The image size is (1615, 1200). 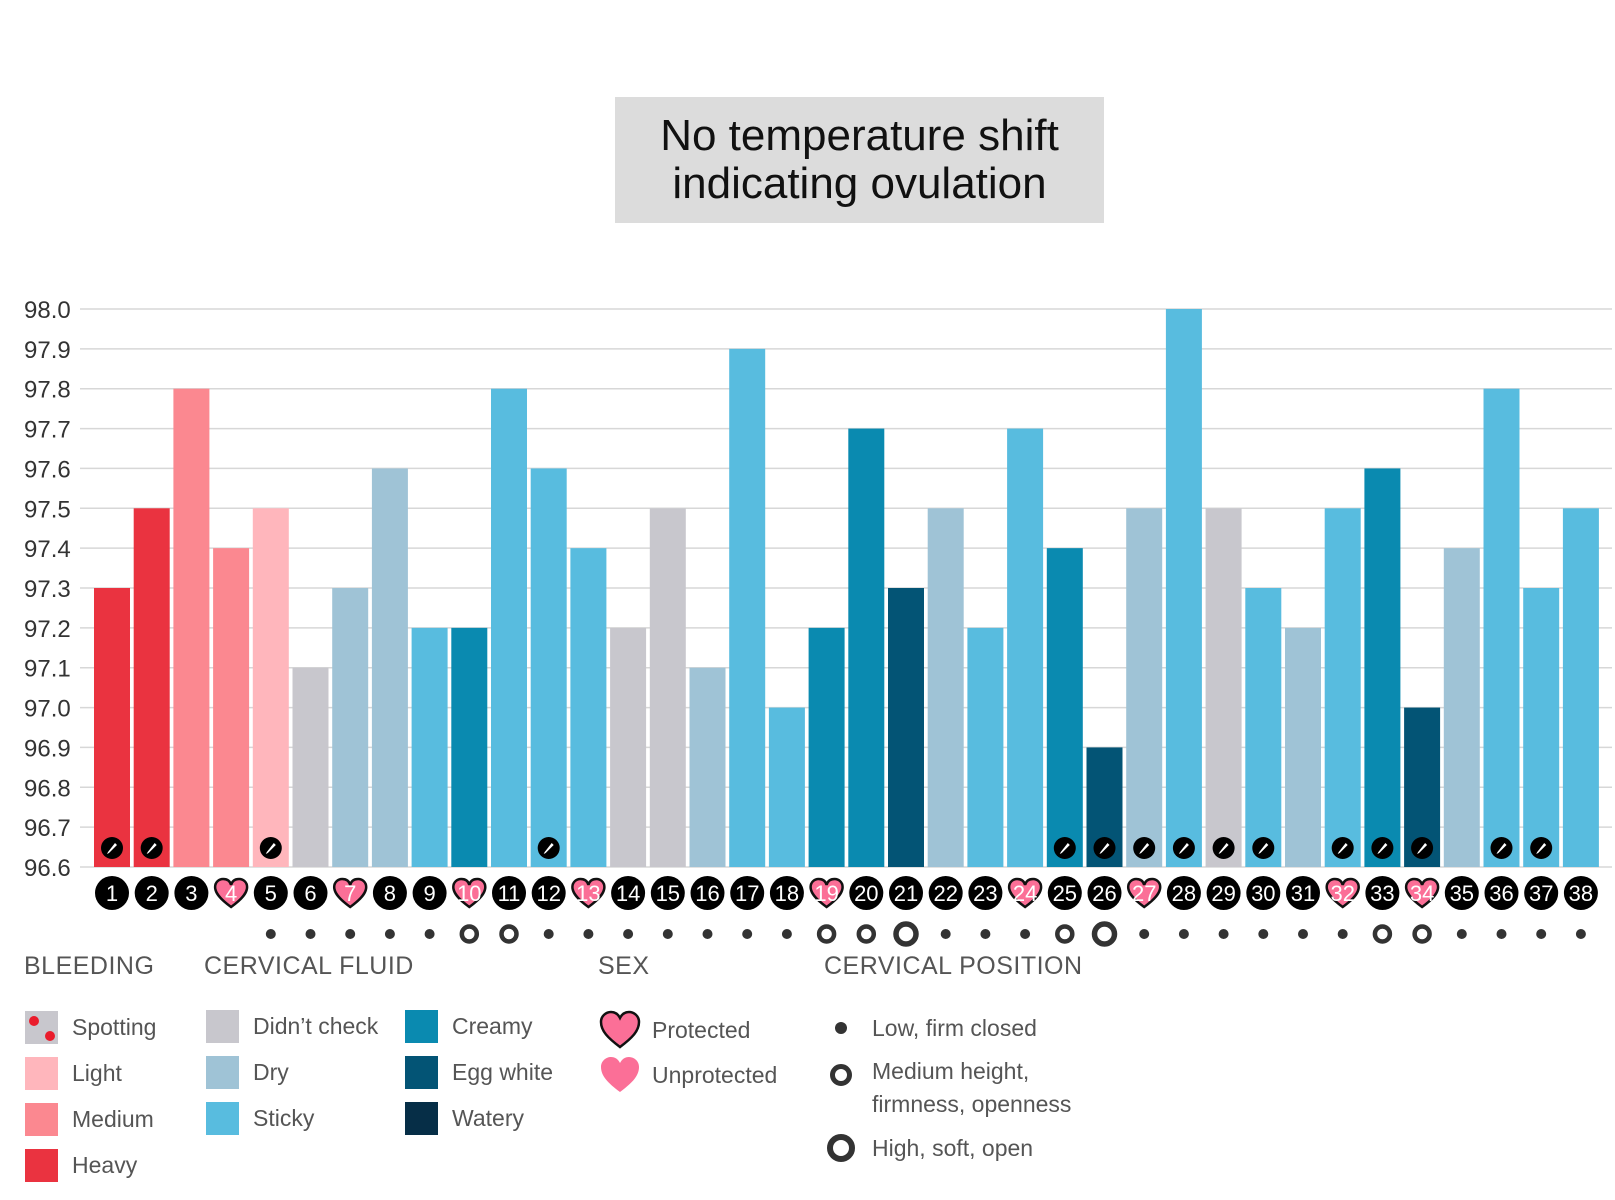 I want to click on day-label: 2, so click(x=151, y=893).